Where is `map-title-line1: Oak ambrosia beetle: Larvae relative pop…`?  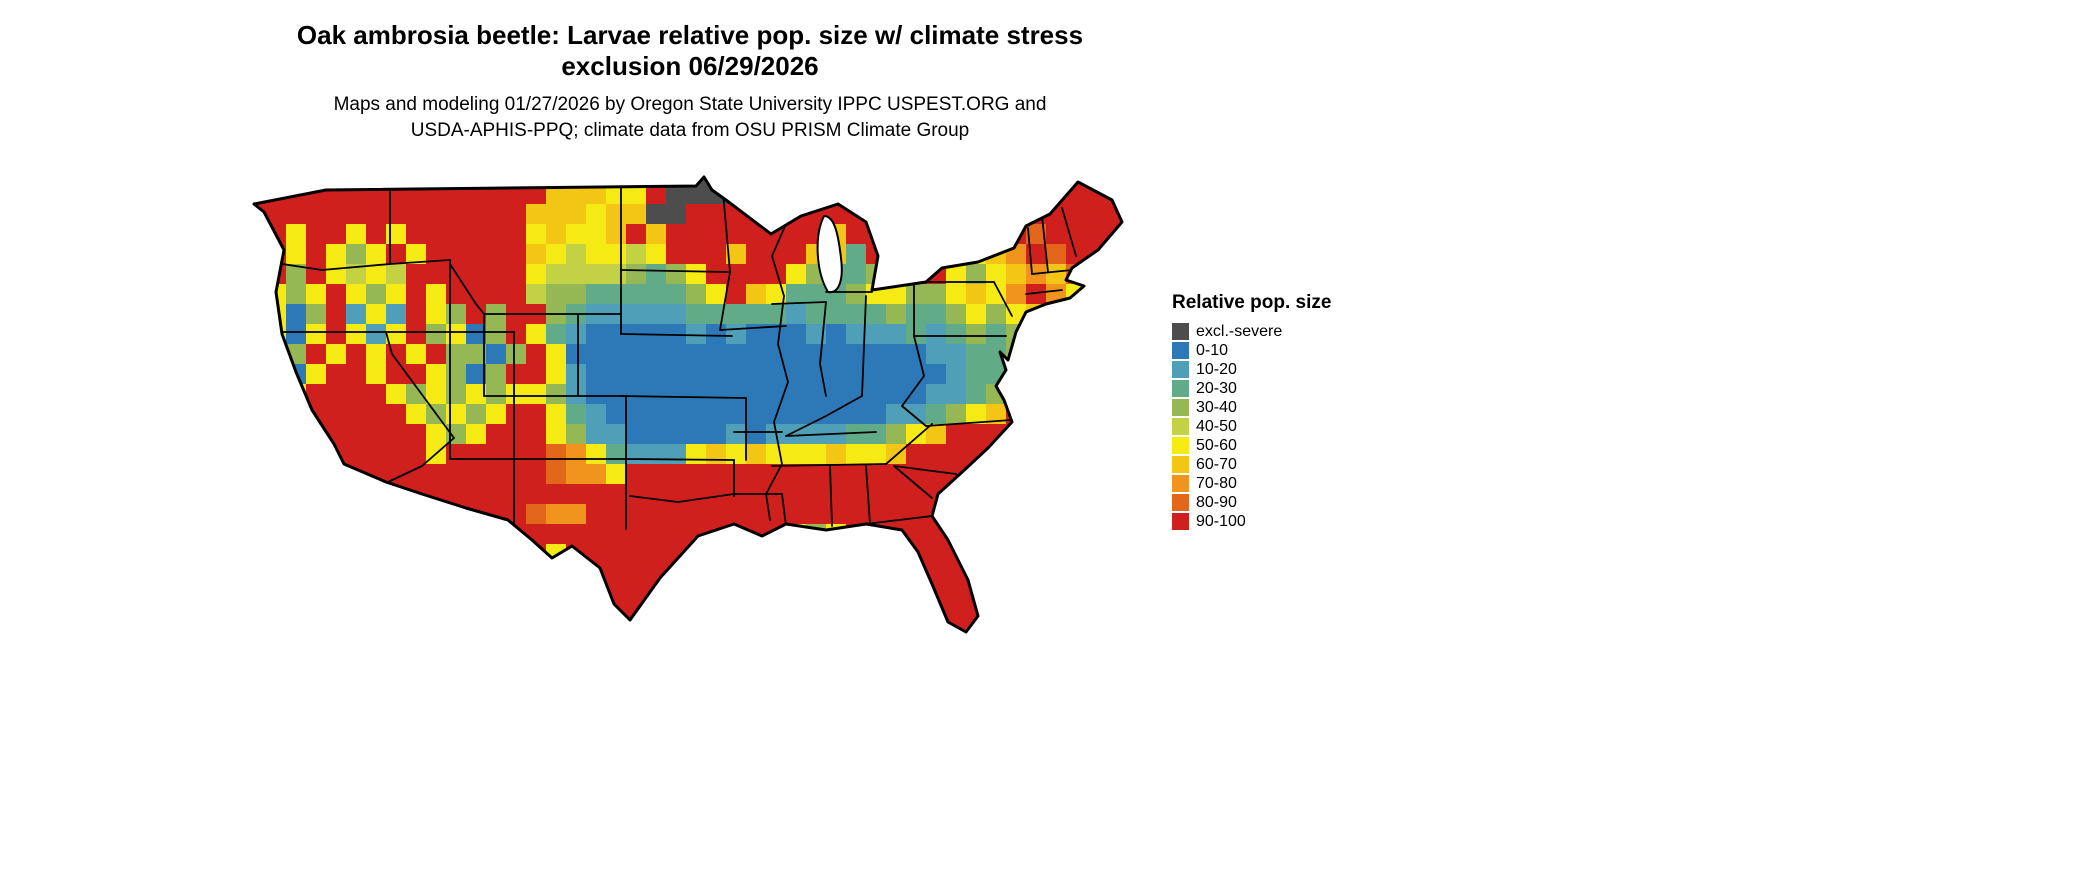 map-title-line1: Oak ambrosia beetle: Larvae relative pop… is located at coordinates (690, 35).